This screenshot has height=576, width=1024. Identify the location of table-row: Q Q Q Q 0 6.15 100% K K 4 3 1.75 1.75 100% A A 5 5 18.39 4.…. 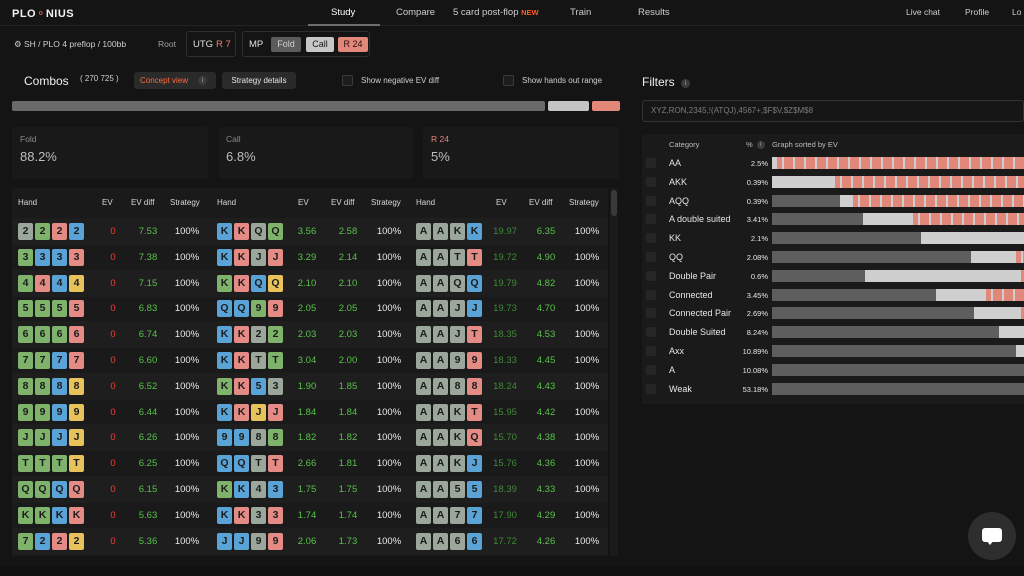
(310, 489).